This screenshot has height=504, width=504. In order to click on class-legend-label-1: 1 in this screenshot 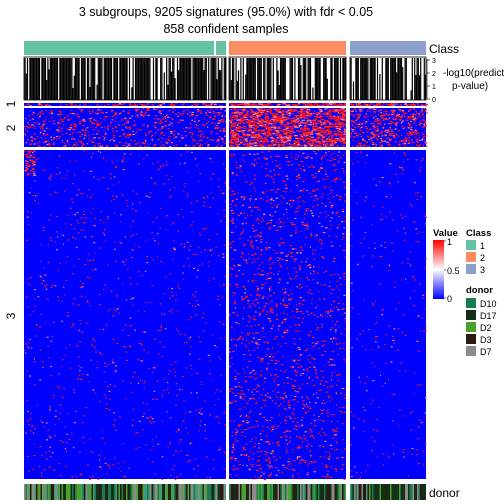, I will do `click(482, 246)`.